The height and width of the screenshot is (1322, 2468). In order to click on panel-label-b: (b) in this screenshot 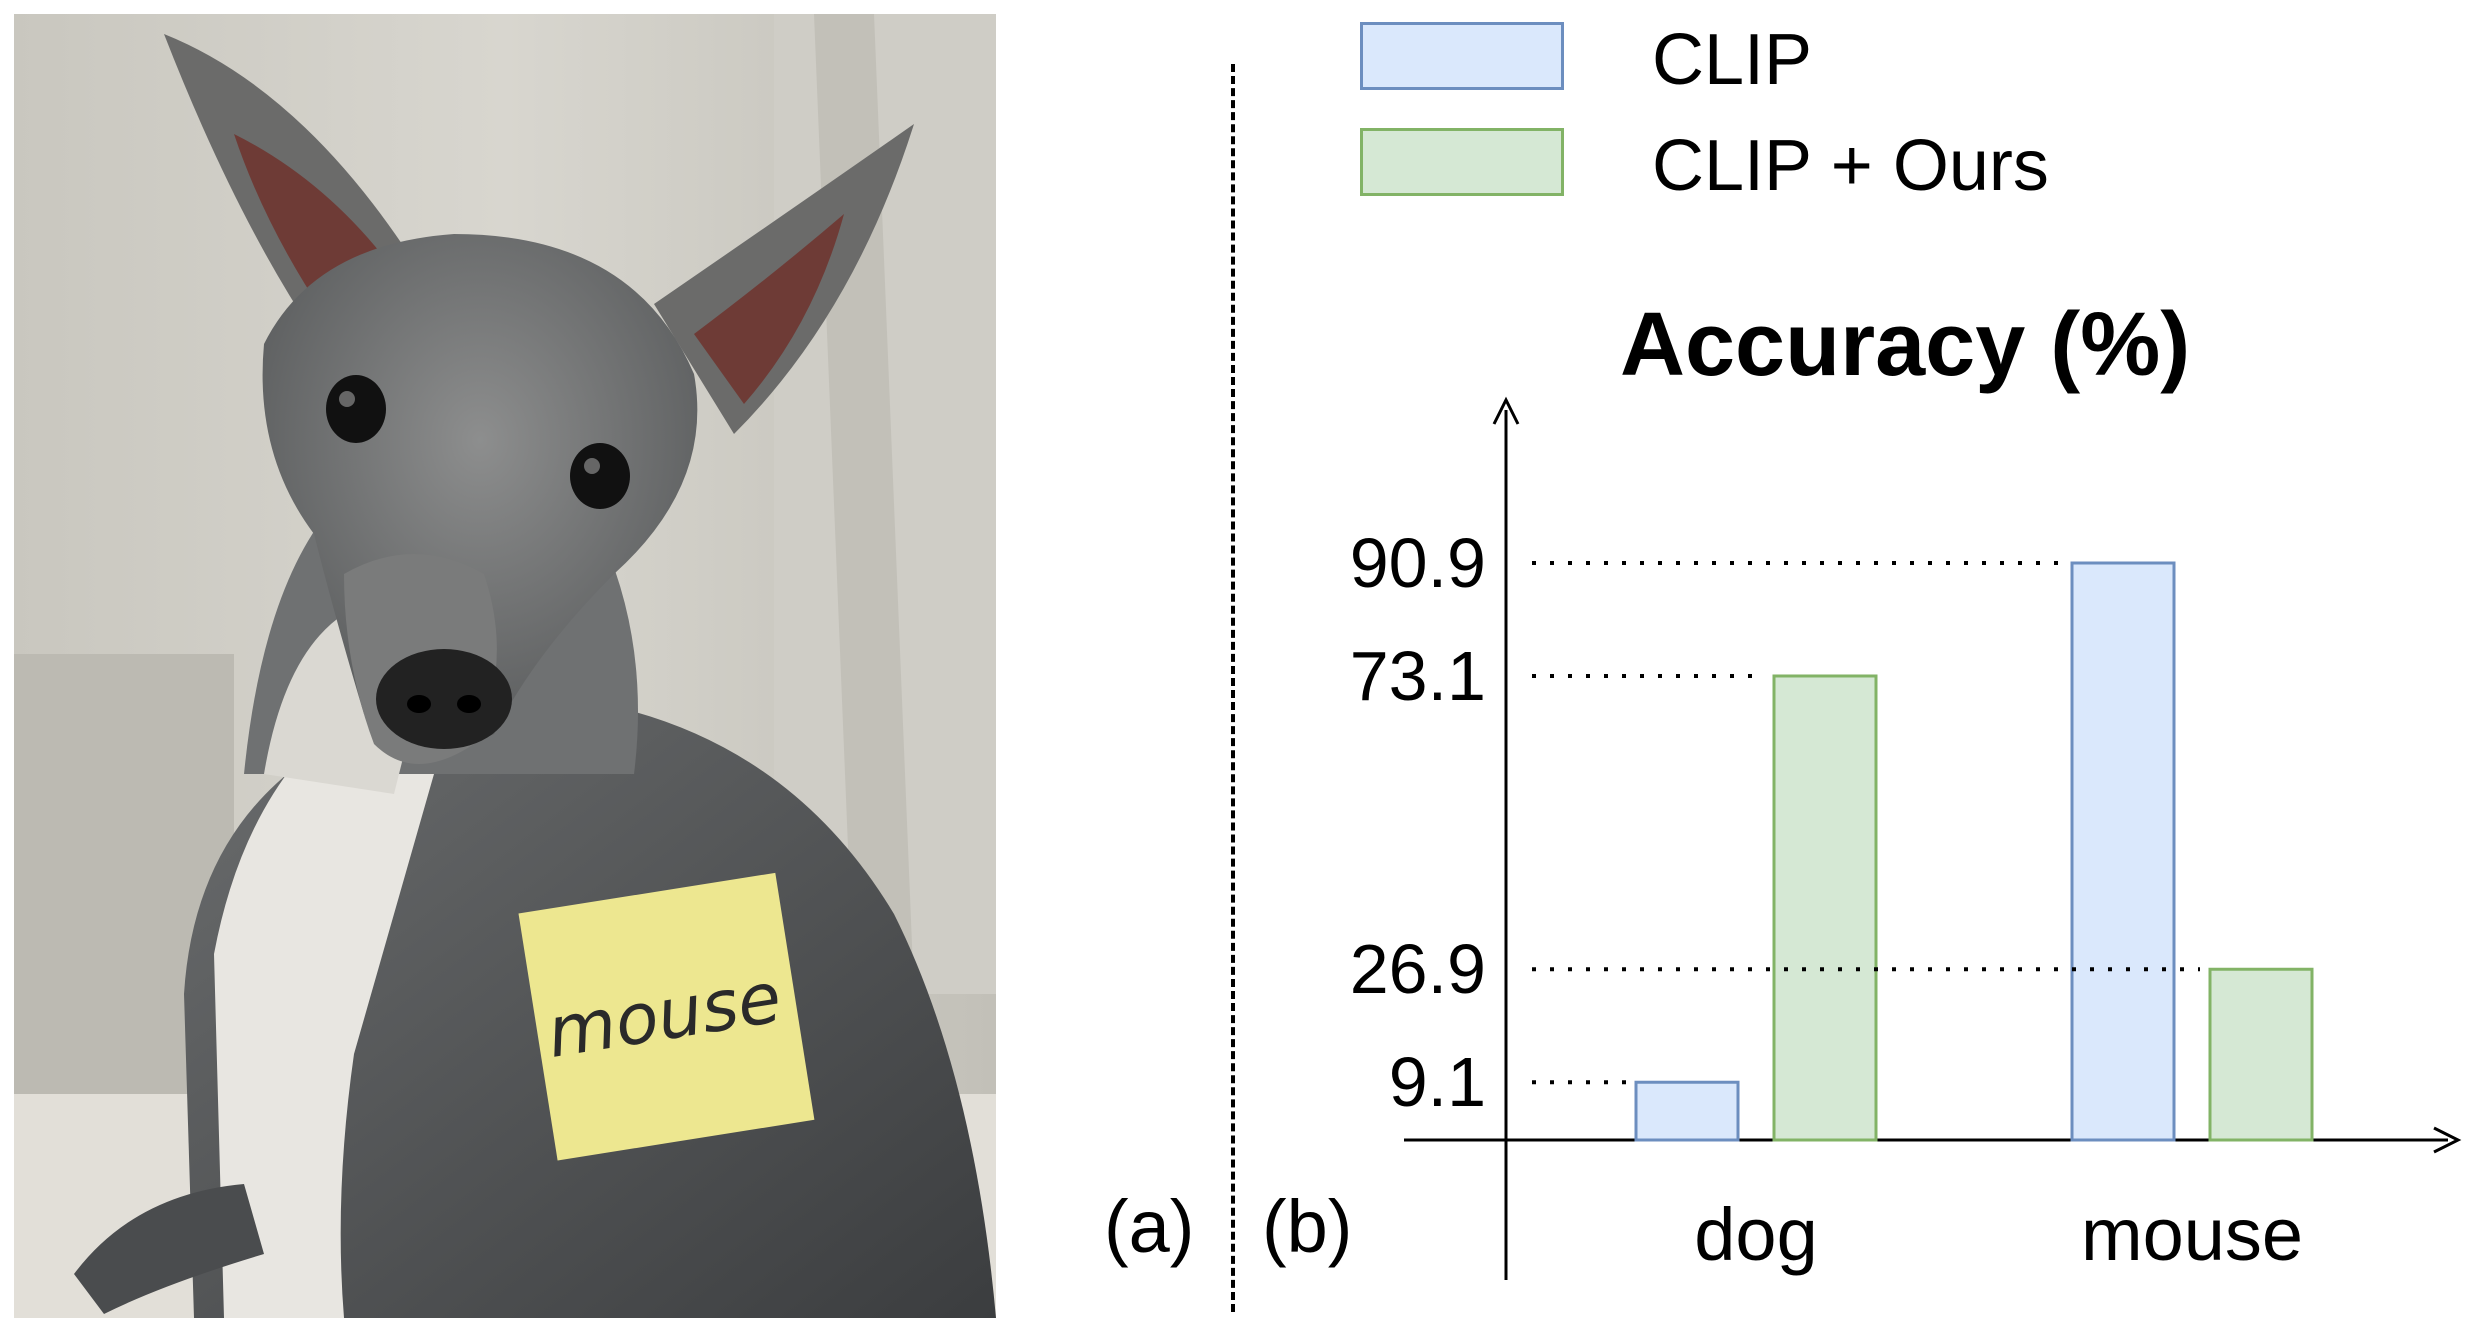, I will do `click(1307, 1226)`.